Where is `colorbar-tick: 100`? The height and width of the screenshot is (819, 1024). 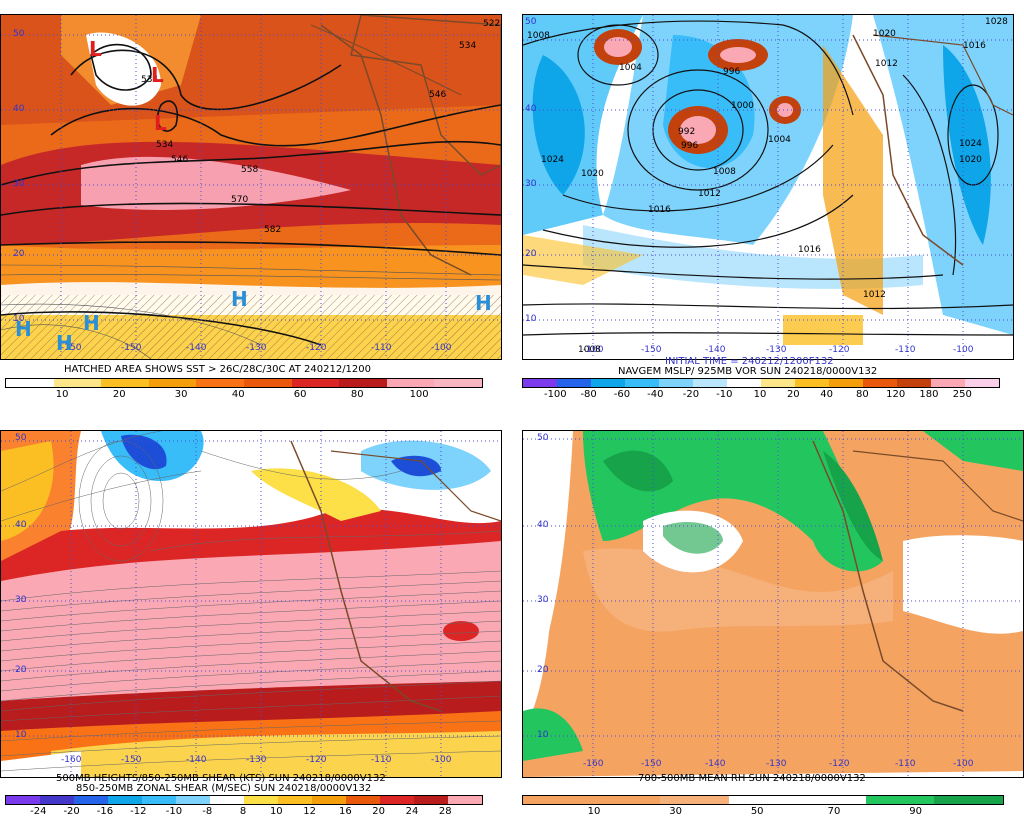 colorbar-tick: 100 is located at coordinates (419, 394).